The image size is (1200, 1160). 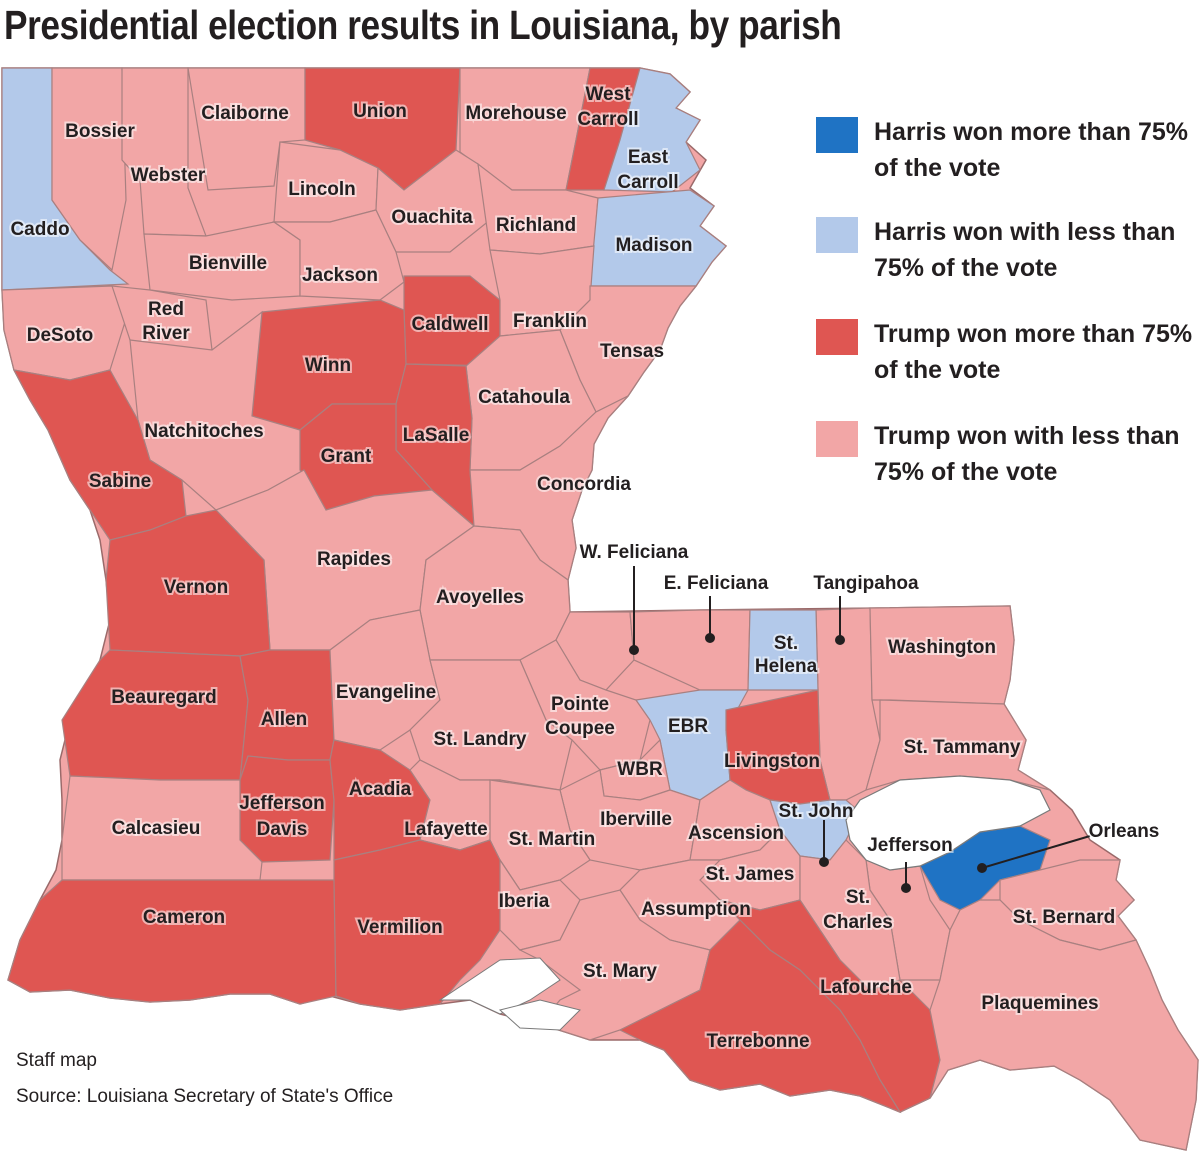 I want to click on parish-label-bienville: Bienville, so click(x=228, y=263).